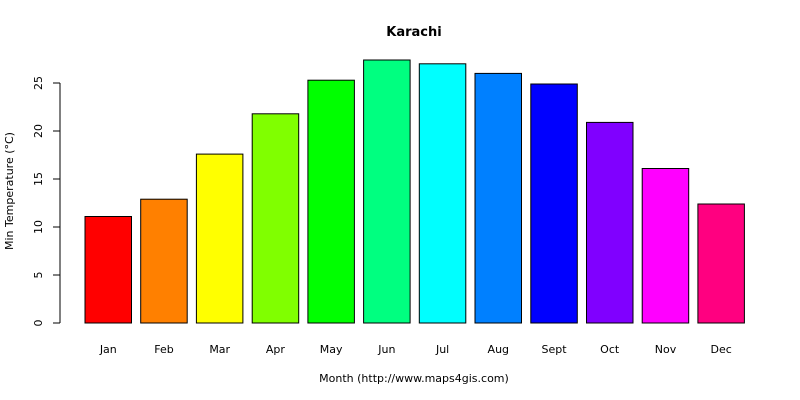 The image size is (800, 400). What do you see at coordinates (331, 349) in the screenshot?
I see `x-tick-label-may: May` at bounding box center [331, 349].